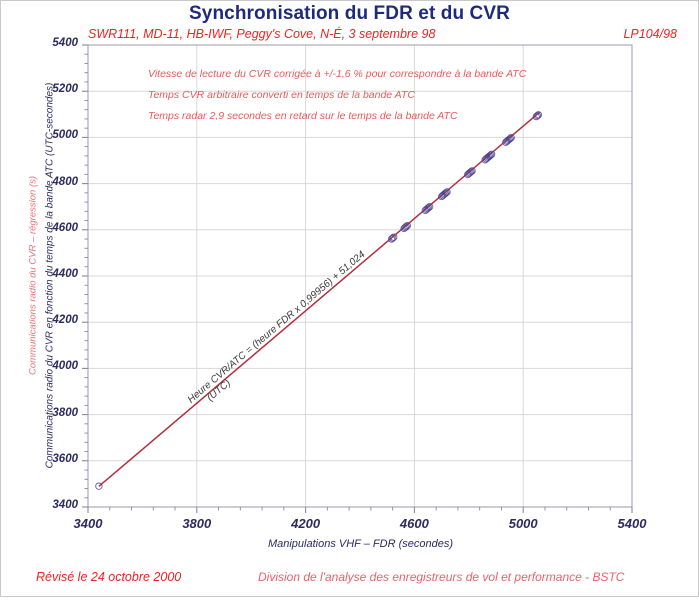  What do you see at coordinates (306, 523) in the screenshot?
I see `x-tick-label: 4200` at bounding box center [306, 523].